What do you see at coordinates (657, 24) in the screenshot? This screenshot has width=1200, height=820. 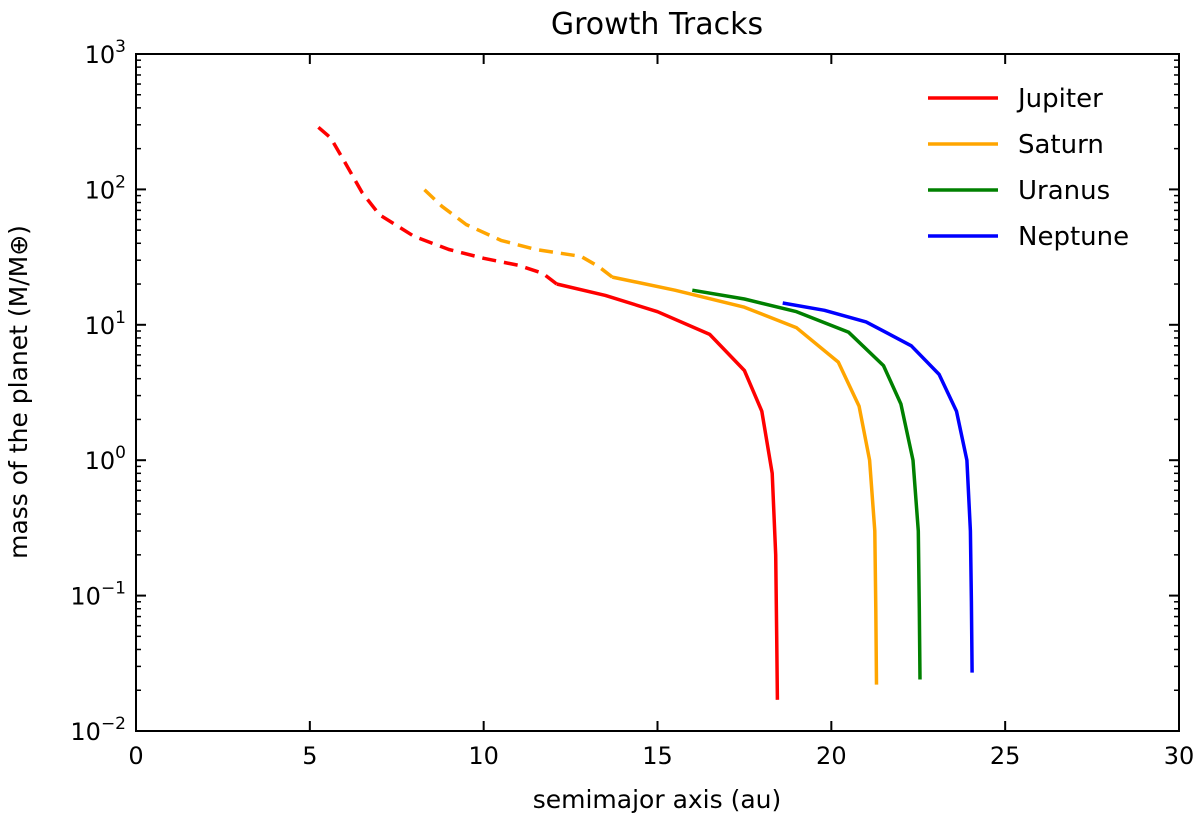 I see `chart-title: Growth Tracks` at bounding box center [657, 24].